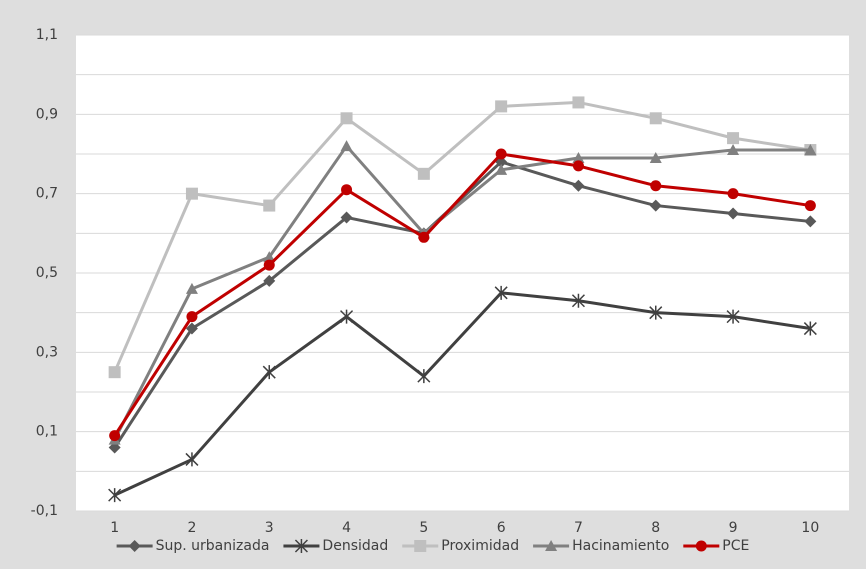 Image resolution: width=866 pixels, height=569 pixels. I want to click on legend-label: Hacinamiento, so click(620, 546).